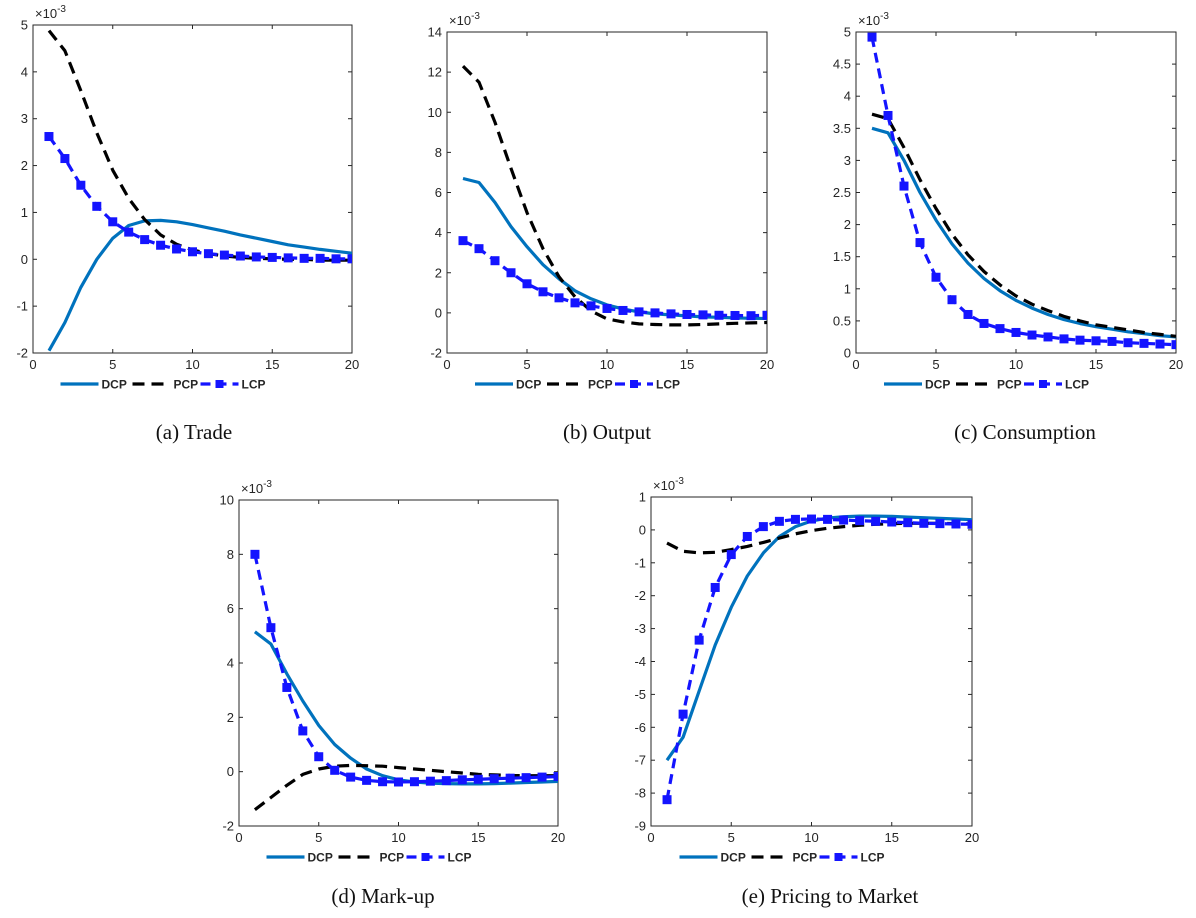  Describe the element at coordinates (892, 837) in the screenshot. I see `x-tick-label: 15` at that location.